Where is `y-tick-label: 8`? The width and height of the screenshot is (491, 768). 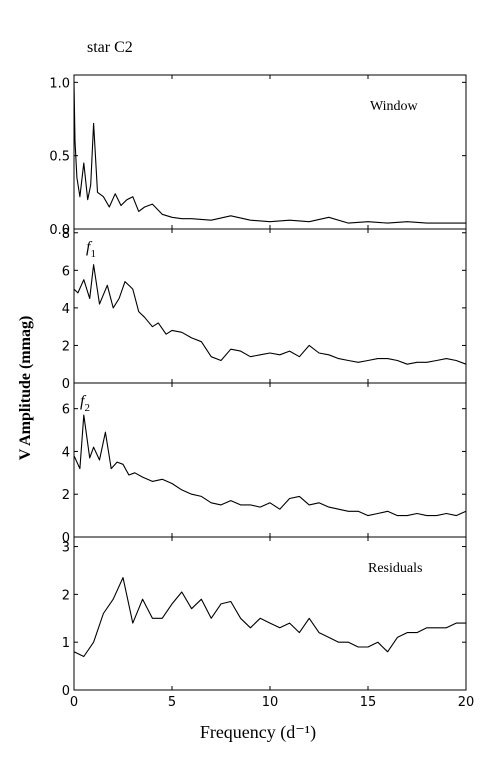 y-tick-label: 8 is located at coordinates (66, 234).